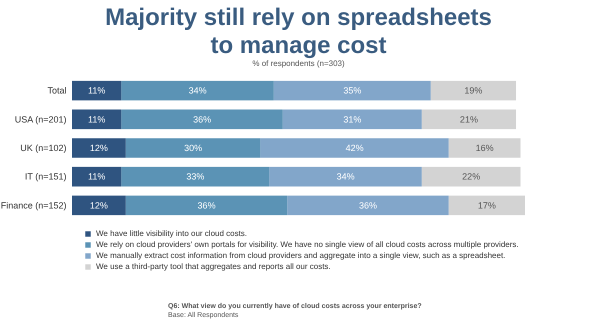 The image size is (590, 332). I want to click on data-label: 19%, so click(473, 91).